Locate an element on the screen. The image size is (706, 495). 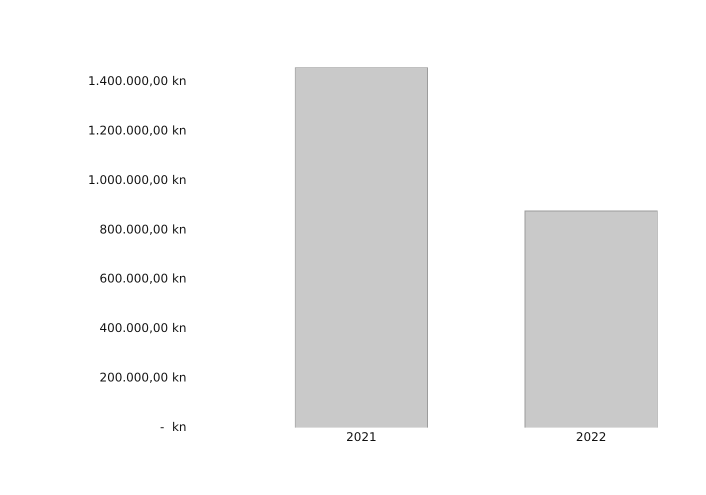
y-tick-label: 1.400.000,00 kn is located at coordinates (137, 81).